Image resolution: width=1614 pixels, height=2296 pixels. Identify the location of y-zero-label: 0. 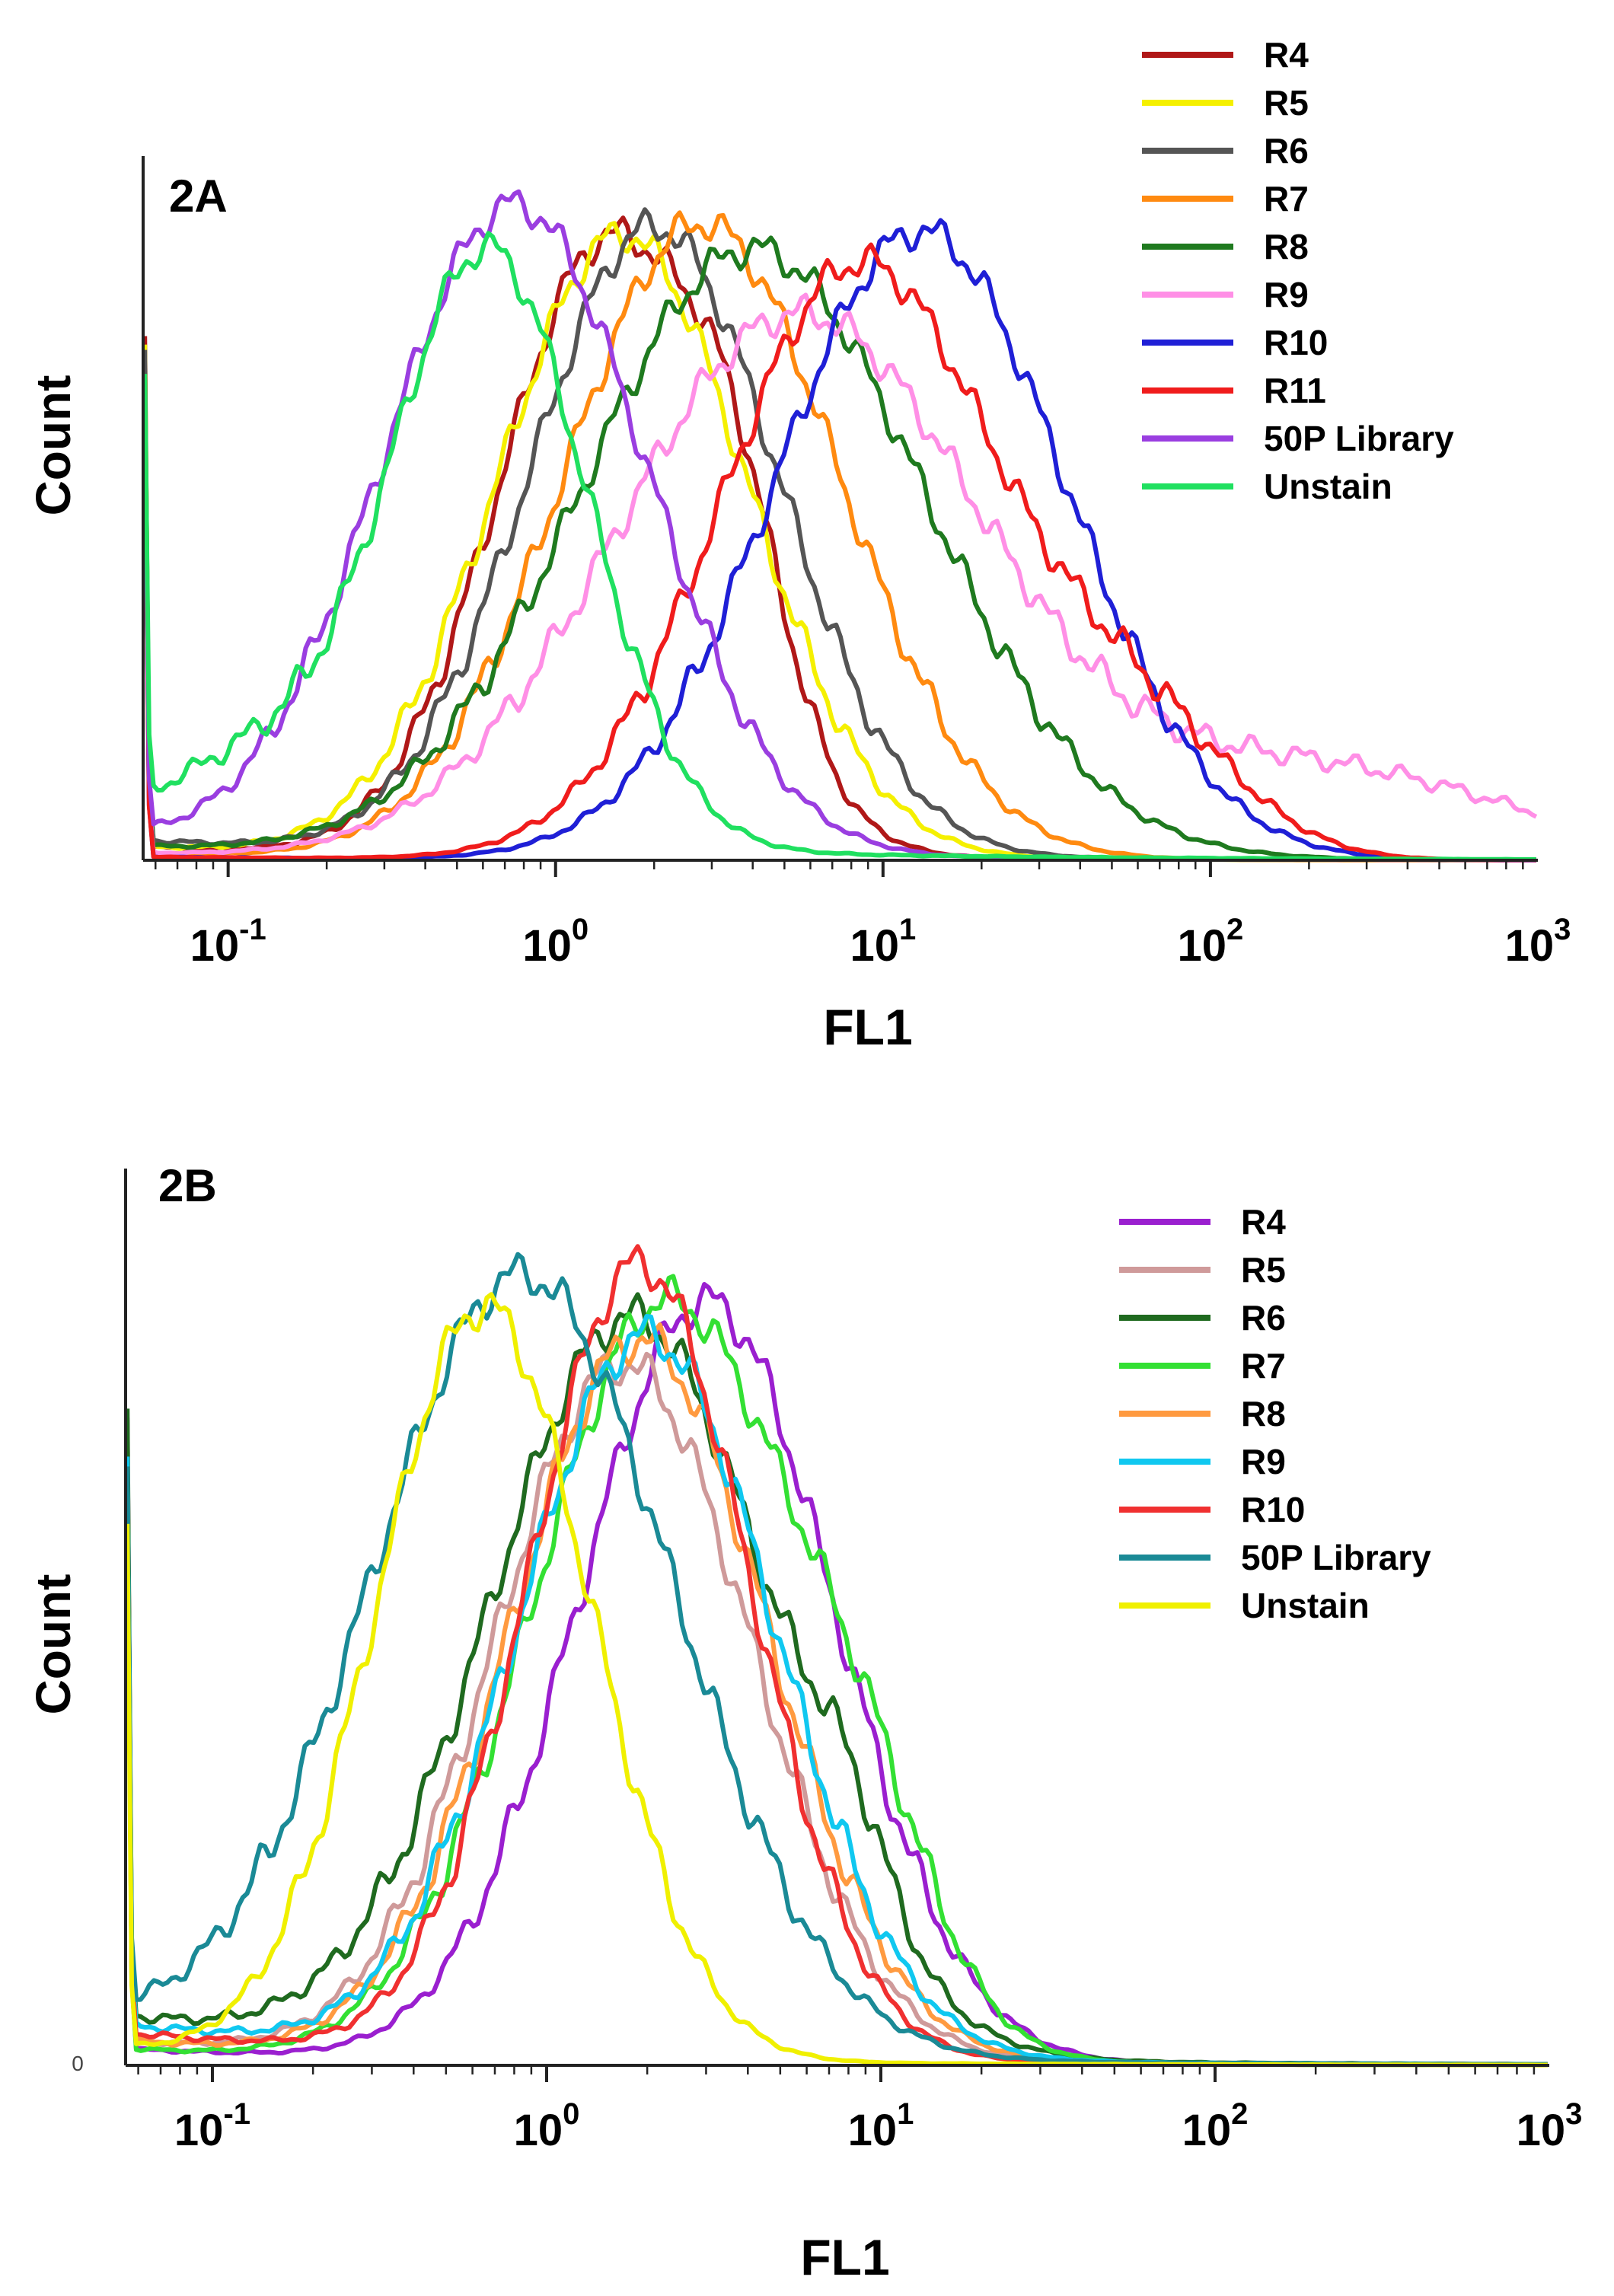
(78, 2063).